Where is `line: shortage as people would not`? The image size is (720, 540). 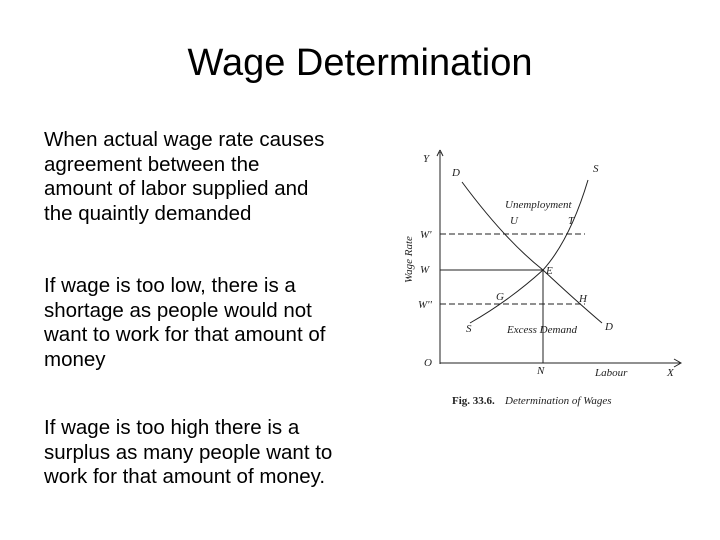
line: shortage as people would not is located at coordinates (178, 310).